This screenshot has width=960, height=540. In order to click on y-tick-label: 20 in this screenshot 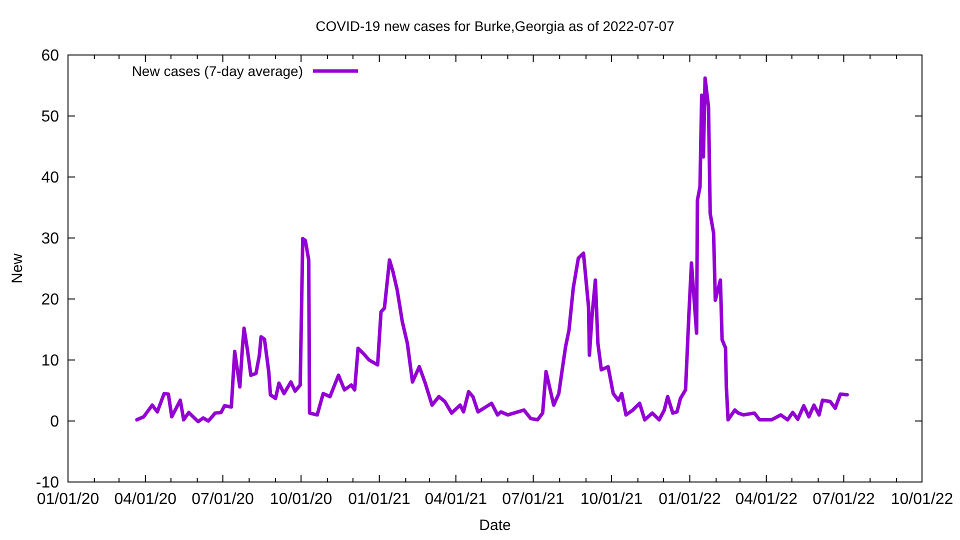, I will do `click(50, 300)`.